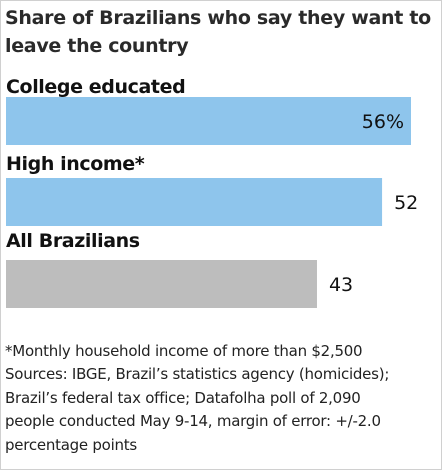 The height and width of the screenshot is (470, 442). I want to click on value-label: 52, so click(406, 203).